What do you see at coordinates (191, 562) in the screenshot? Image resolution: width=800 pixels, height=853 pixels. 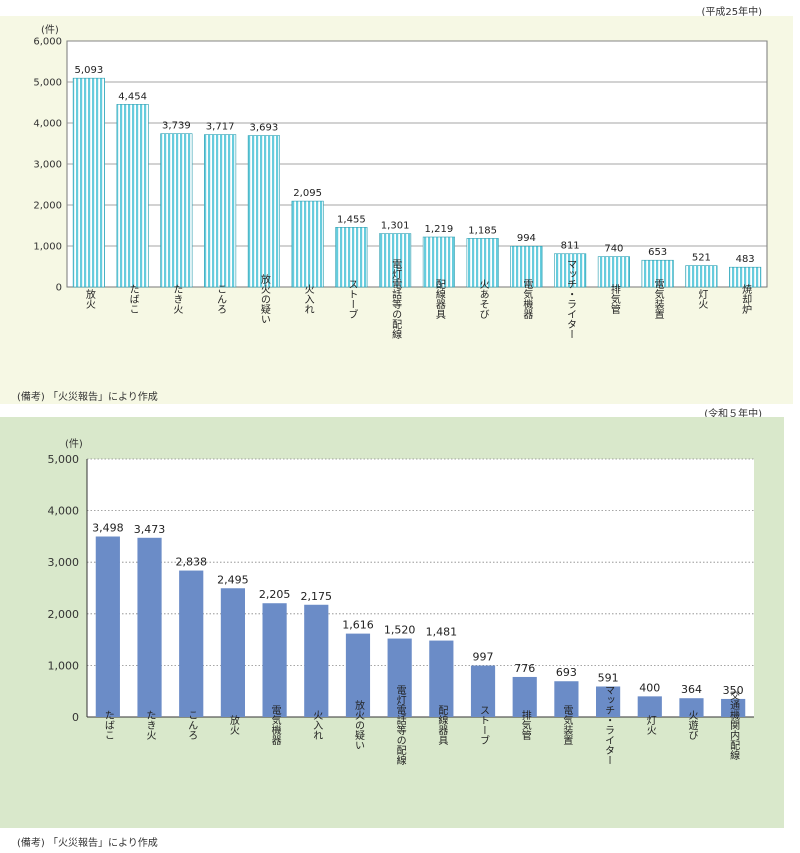 I see `chart2-value-label: 2,838` at bounding box center [191, 562].